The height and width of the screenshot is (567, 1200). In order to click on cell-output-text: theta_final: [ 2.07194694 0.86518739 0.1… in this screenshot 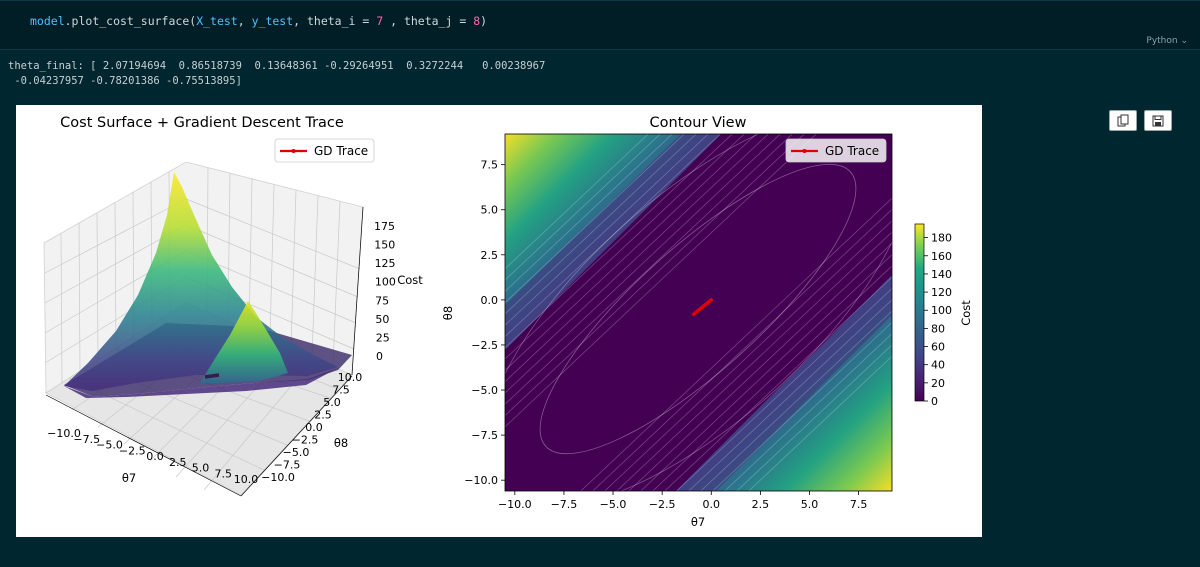, I will do `click(276, 74)`.